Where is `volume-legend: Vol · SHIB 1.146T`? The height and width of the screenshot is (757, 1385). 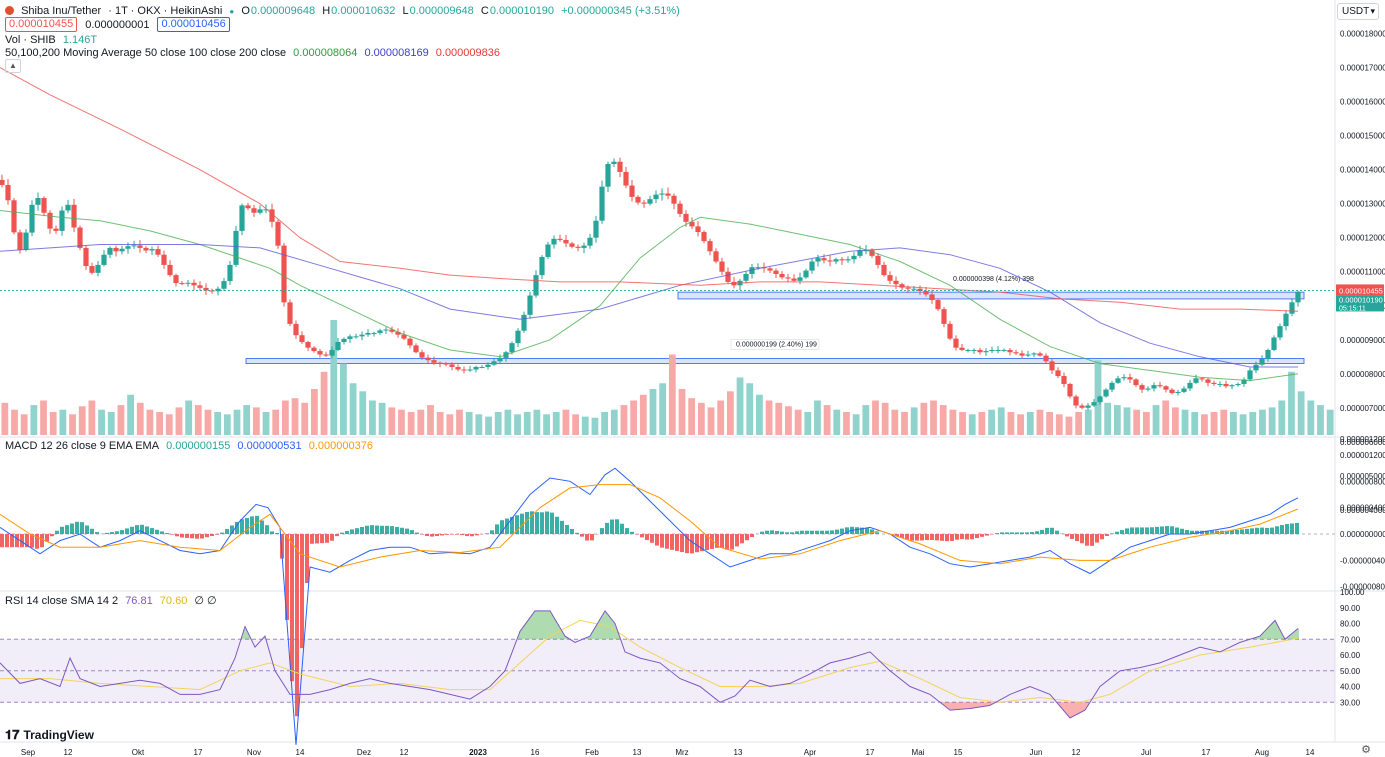 volume-legend: Vol · SHIB 1.146T is located at coordinates (53, 40).